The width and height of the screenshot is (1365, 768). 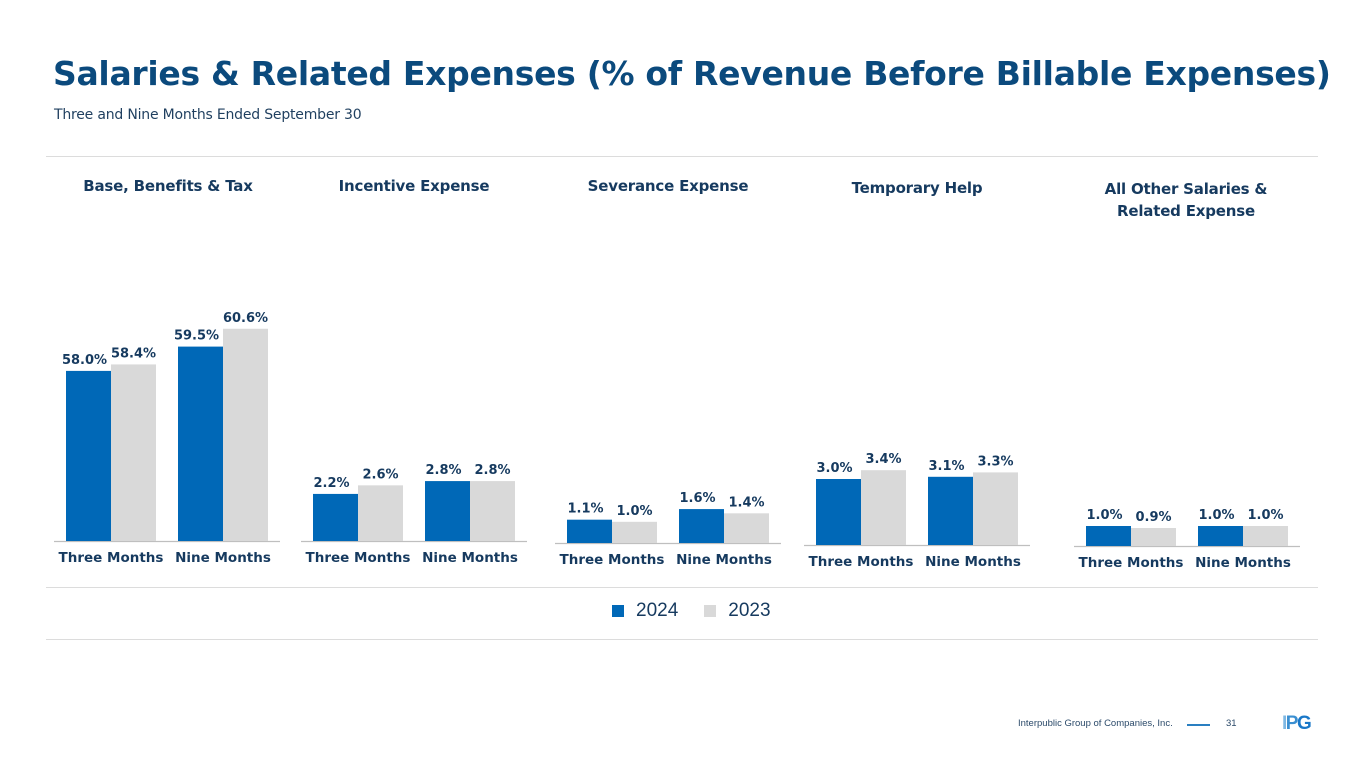 What do you see at coordinates (657, 610) in the screenshot?
I see `legend-label-2024: 2024` at bounding box center [657, 610].